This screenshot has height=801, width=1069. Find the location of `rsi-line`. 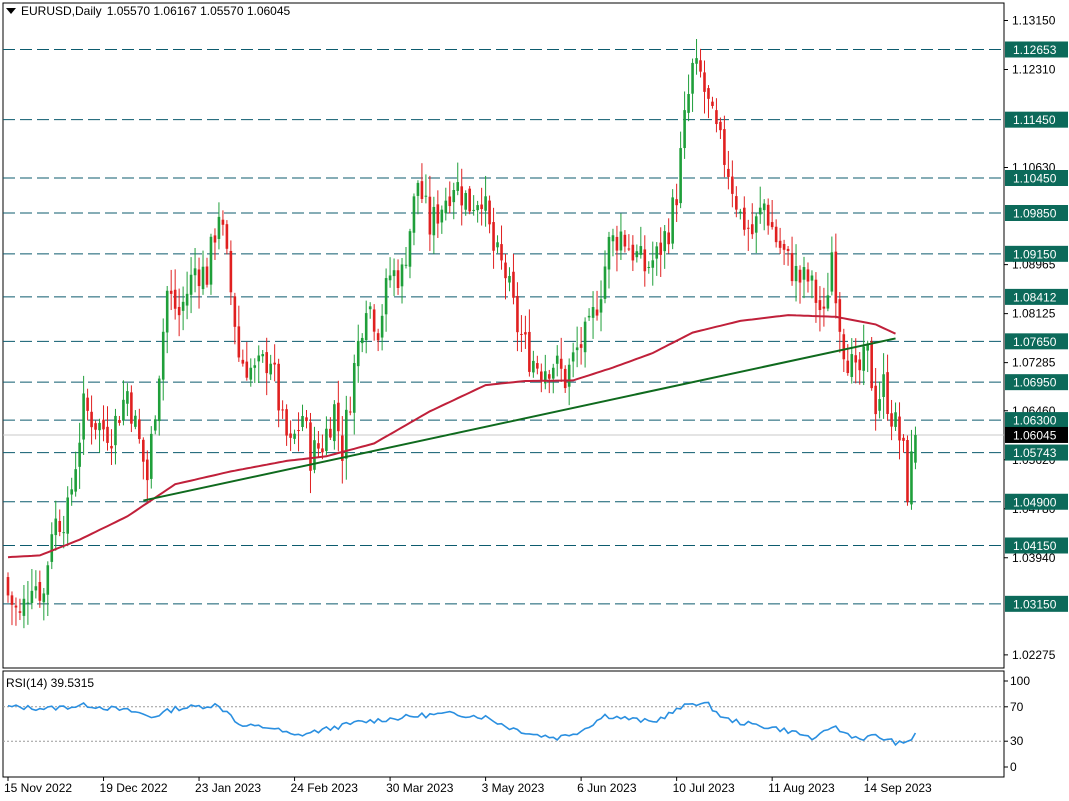

rsi-line is located at coordinates (462, 724).